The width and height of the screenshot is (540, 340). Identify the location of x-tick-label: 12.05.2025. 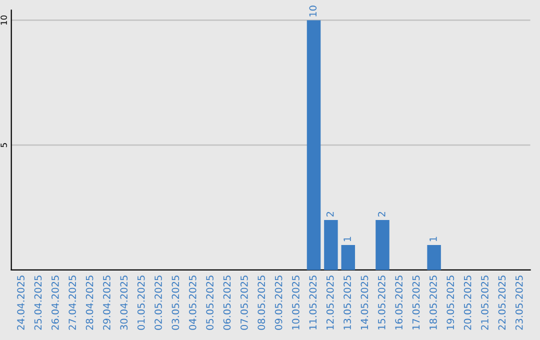
(330, 303).